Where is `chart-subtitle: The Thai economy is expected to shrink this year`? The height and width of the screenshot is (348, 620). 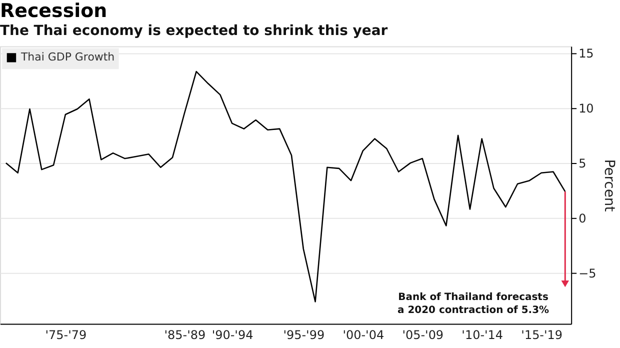
chart-subtitle: The Thai economy is expected to shrink this year is located at coordinates (194, 31).